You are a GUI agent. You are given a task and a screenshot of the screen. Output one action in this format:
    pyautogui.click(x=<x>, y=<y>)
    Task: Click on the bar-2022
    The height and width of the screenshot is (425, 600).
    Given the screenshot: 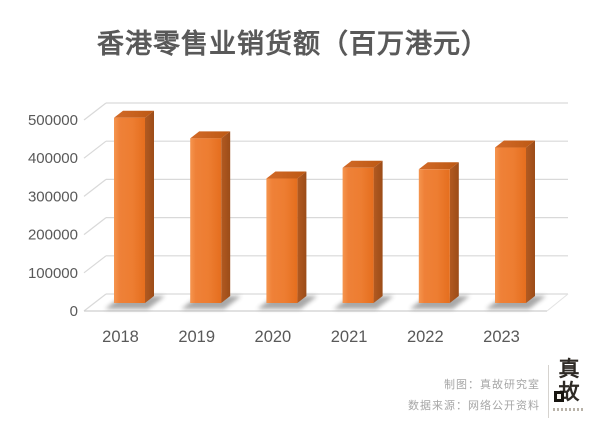 What is the action you would take?
    pyautogui.click(x=439, y=235)
    